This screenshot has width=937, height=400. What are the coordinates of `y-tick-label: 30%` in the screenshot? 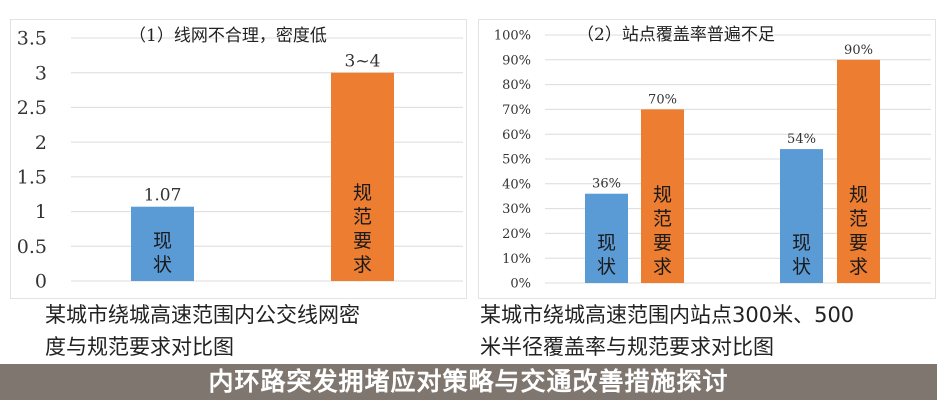 It's located at (516, 209).